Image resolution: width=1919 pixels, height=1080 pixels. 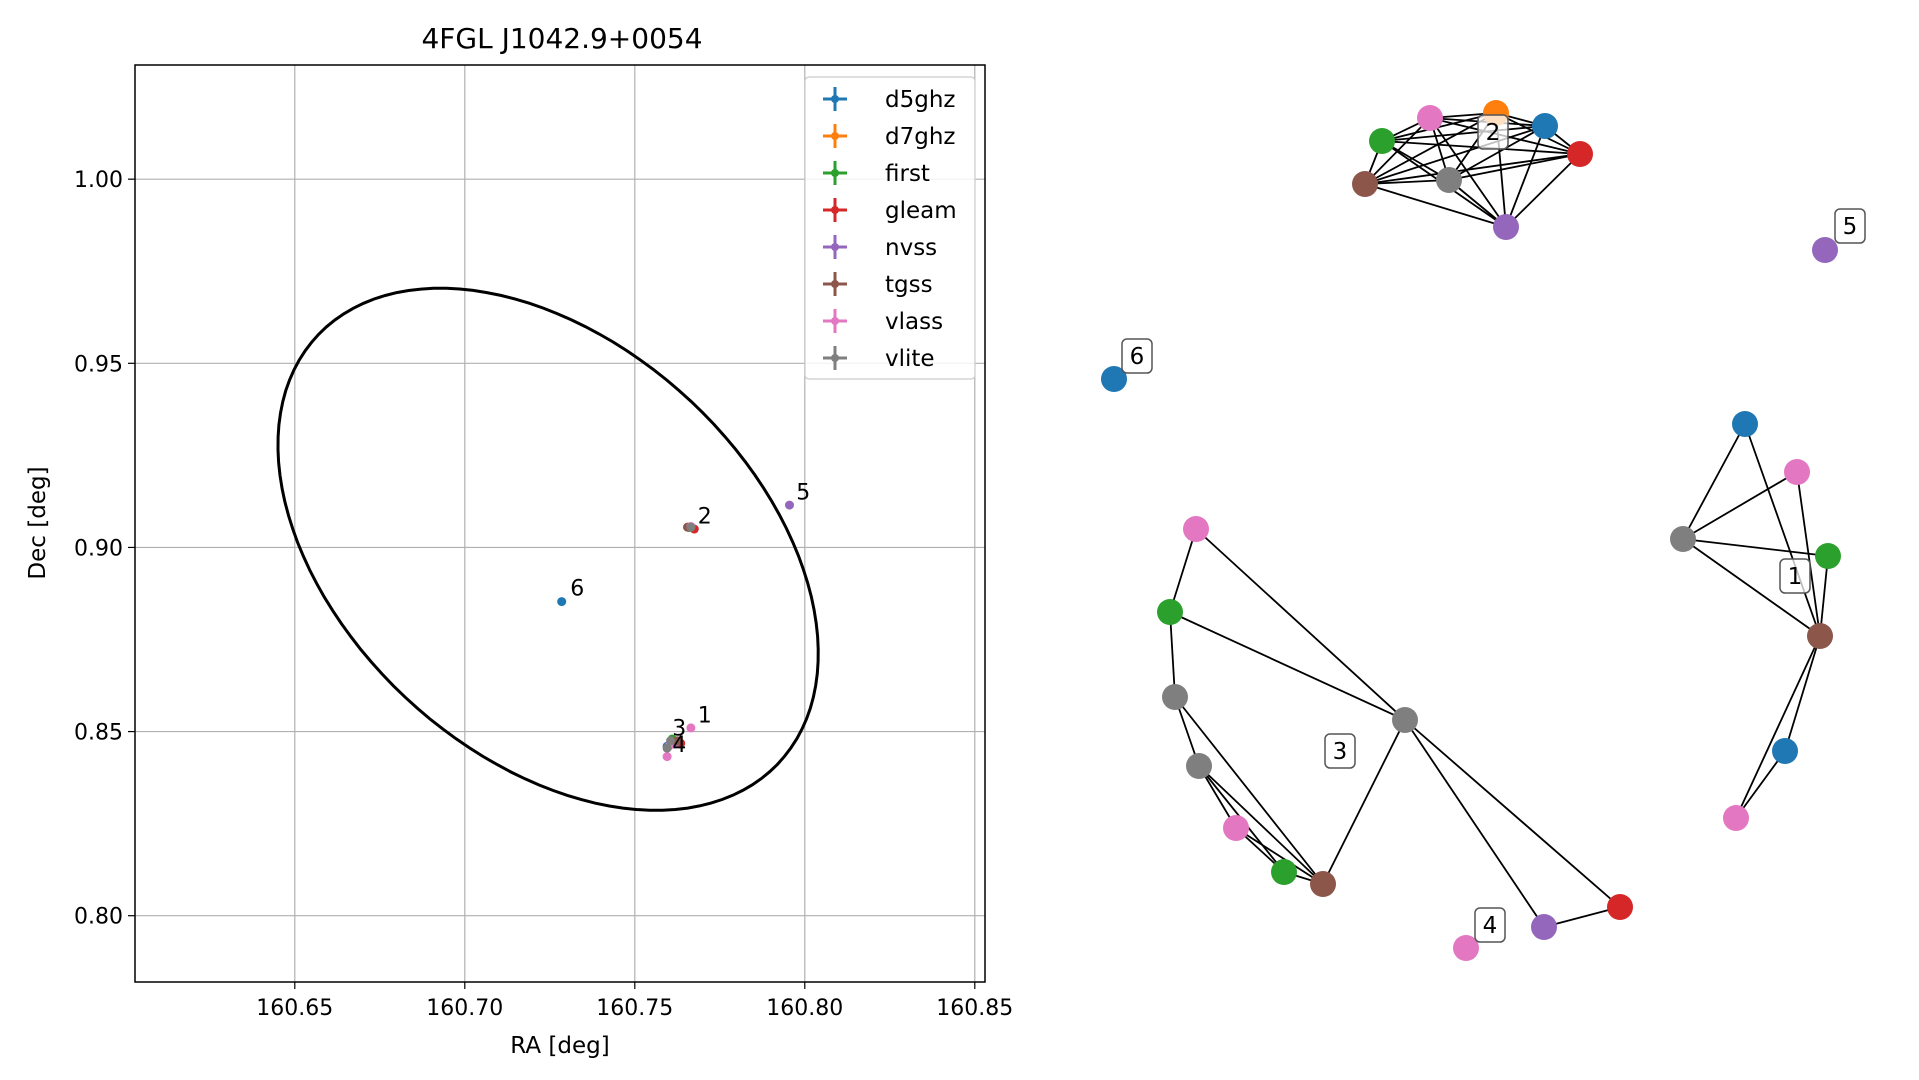 What do you see at coordinates (907, 174) in the screenshot?
I see `legend-label: first` at bounding box center [907, 174].